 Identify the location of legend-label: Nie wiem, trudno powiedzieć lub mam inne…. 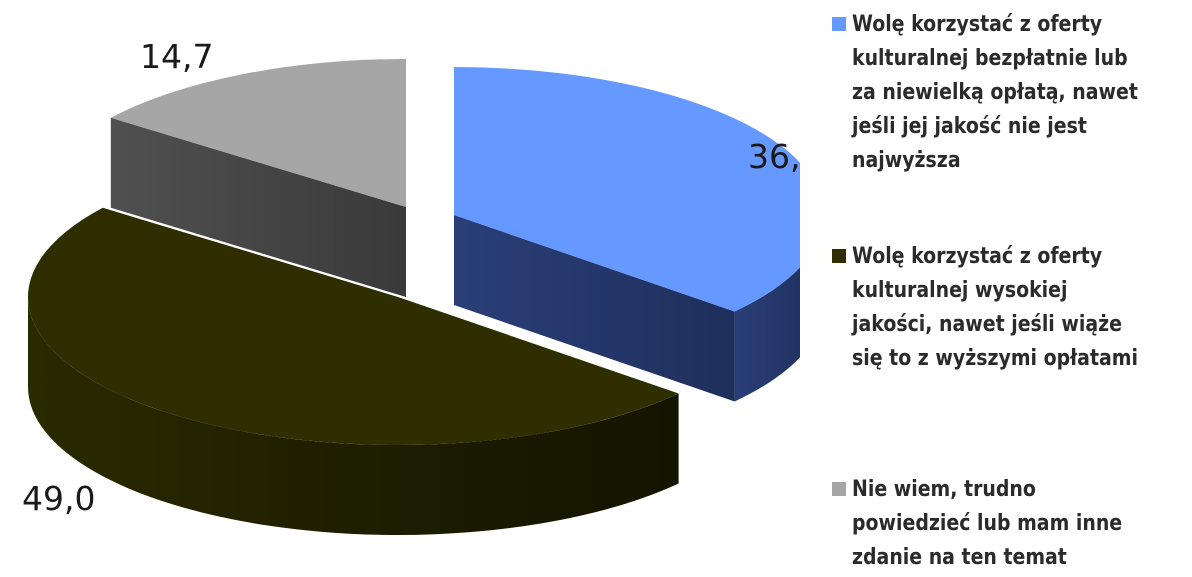
(987, 523).